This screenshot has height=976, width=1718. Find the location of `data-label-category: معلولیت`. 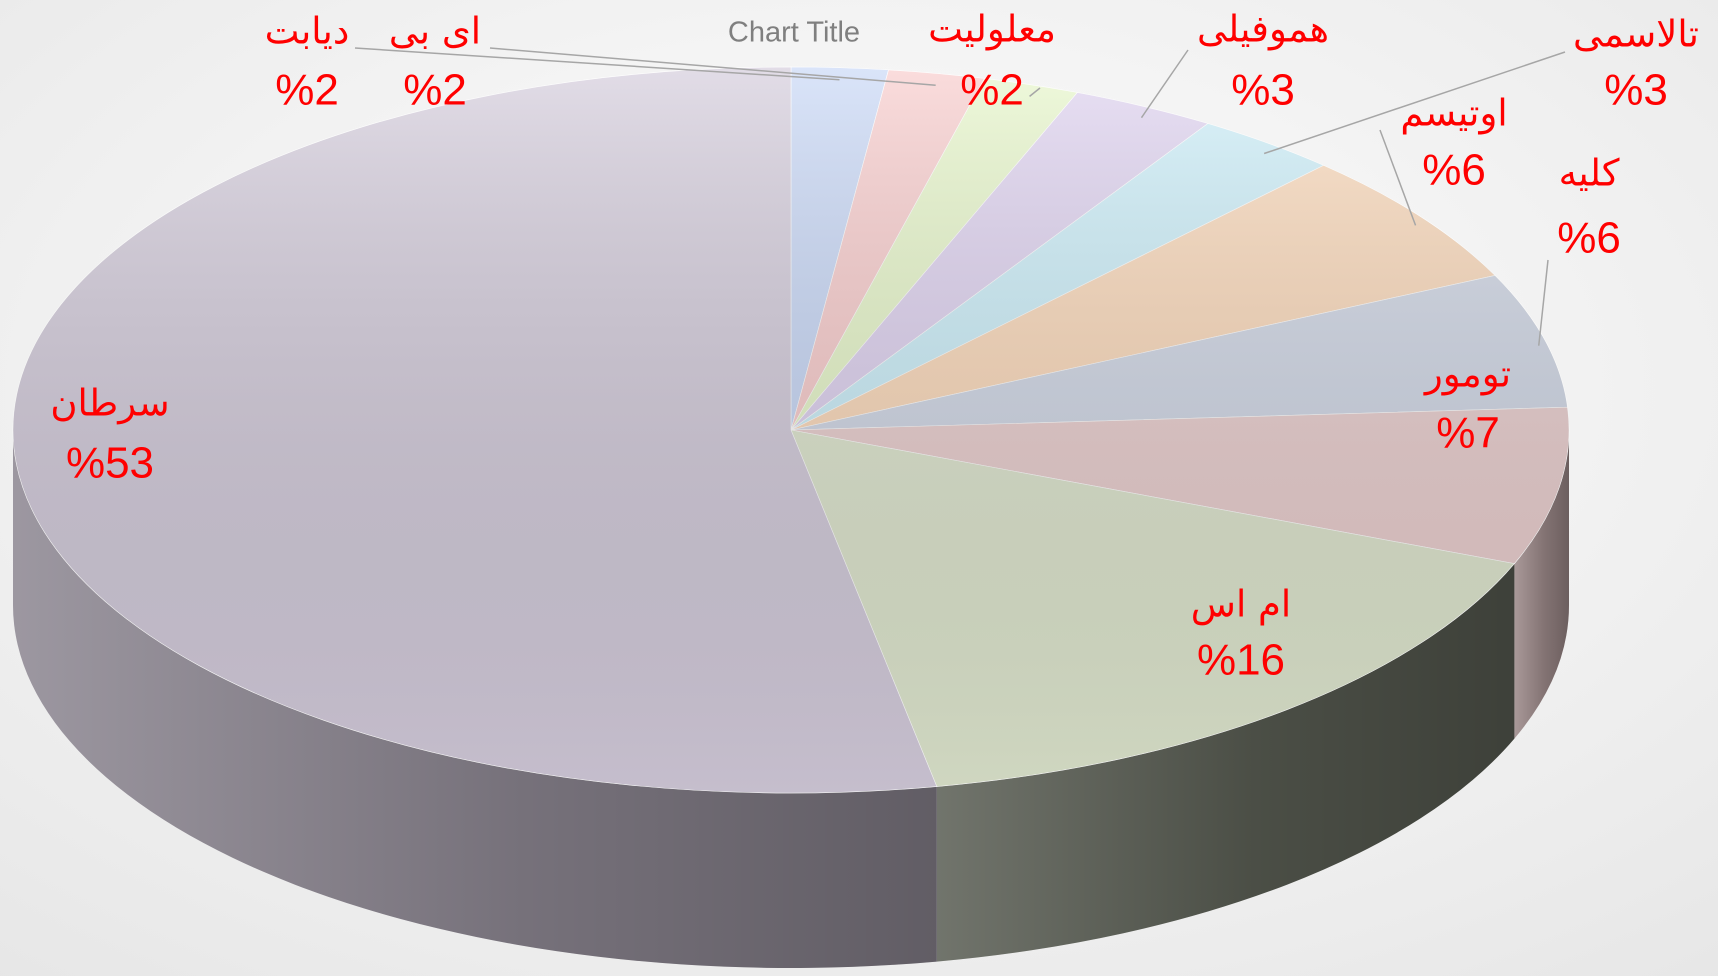

data-label-category: معلولیت is located at coordinates (992, 29).